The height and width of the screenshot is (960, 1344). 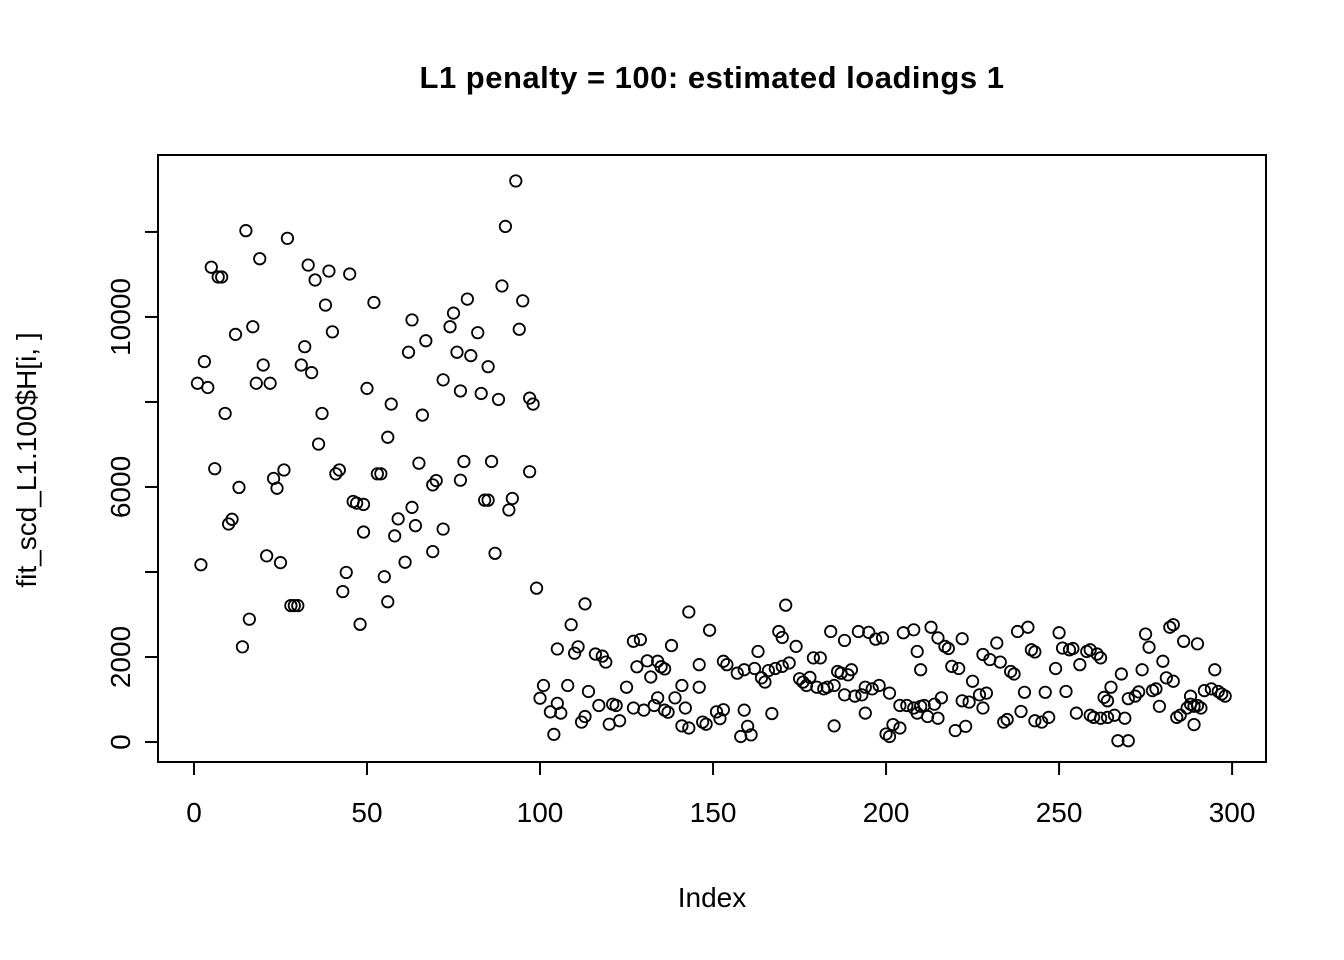 I want to click on y-tick-label: 2000, so click(x=120, y=657).